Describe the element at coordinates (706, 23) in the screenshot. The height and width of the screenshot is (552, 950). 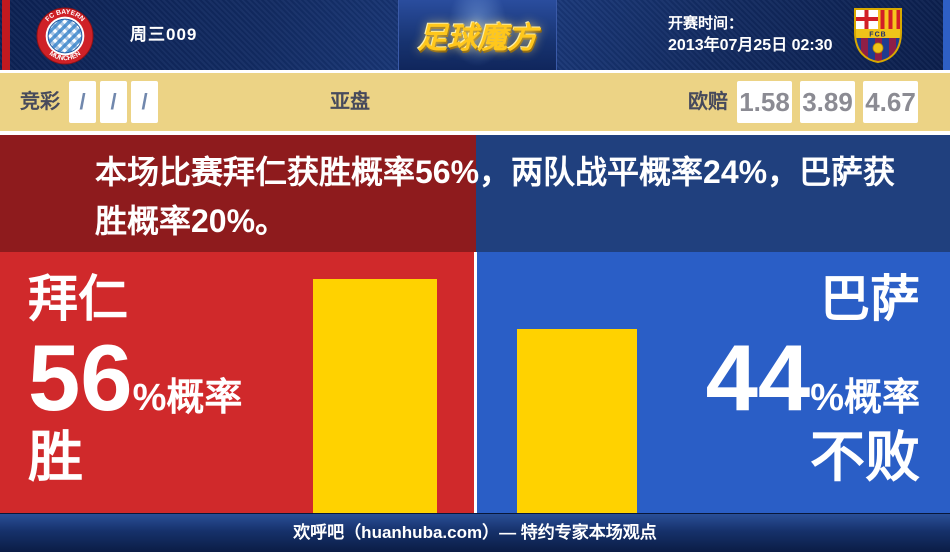
I see `kickoff-label: 开赛时间：` at that location.